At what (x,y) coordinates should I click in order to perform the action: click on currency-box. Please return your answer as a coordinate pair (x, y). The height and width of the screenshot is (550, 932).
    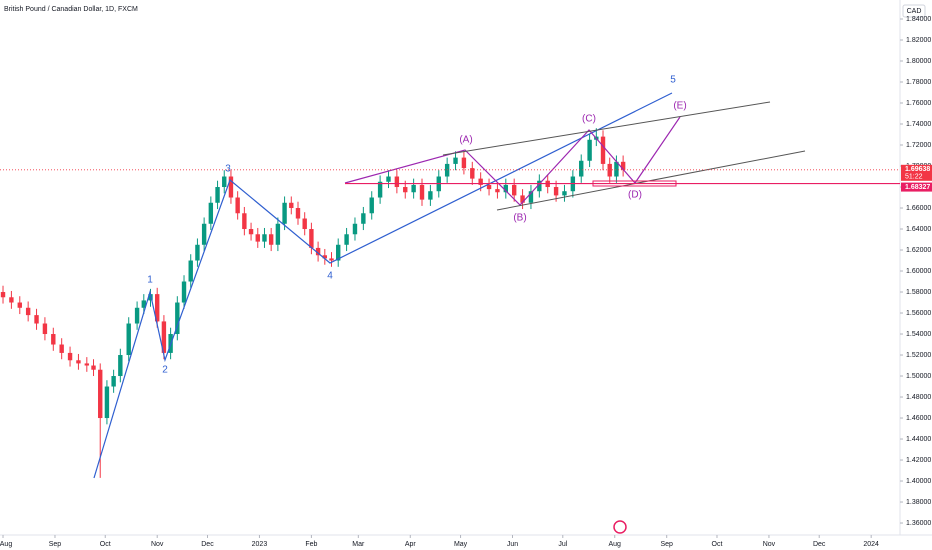
    Looking at the image, I should click on (914, 11).